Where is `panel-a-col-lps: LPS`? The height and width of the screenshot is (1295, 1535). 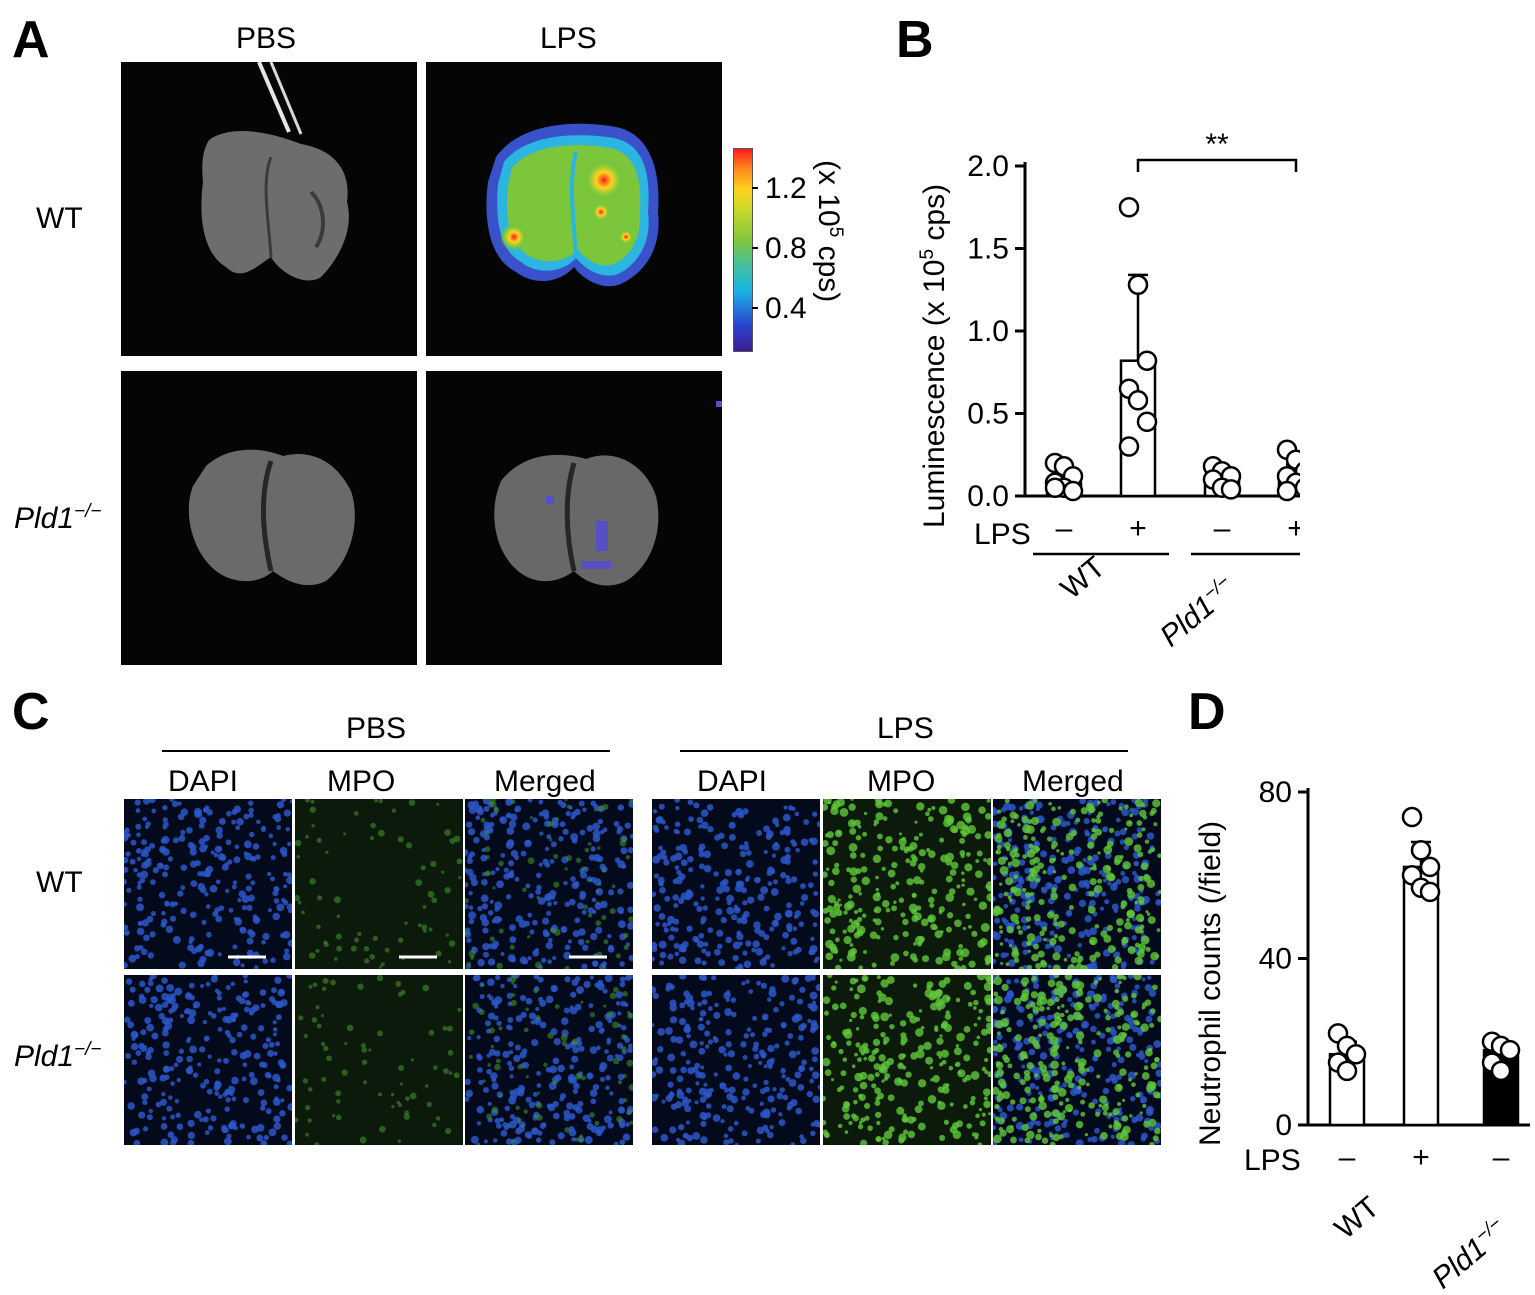 panel-a-col-lps: LPS is located at coordinates (568, 38).